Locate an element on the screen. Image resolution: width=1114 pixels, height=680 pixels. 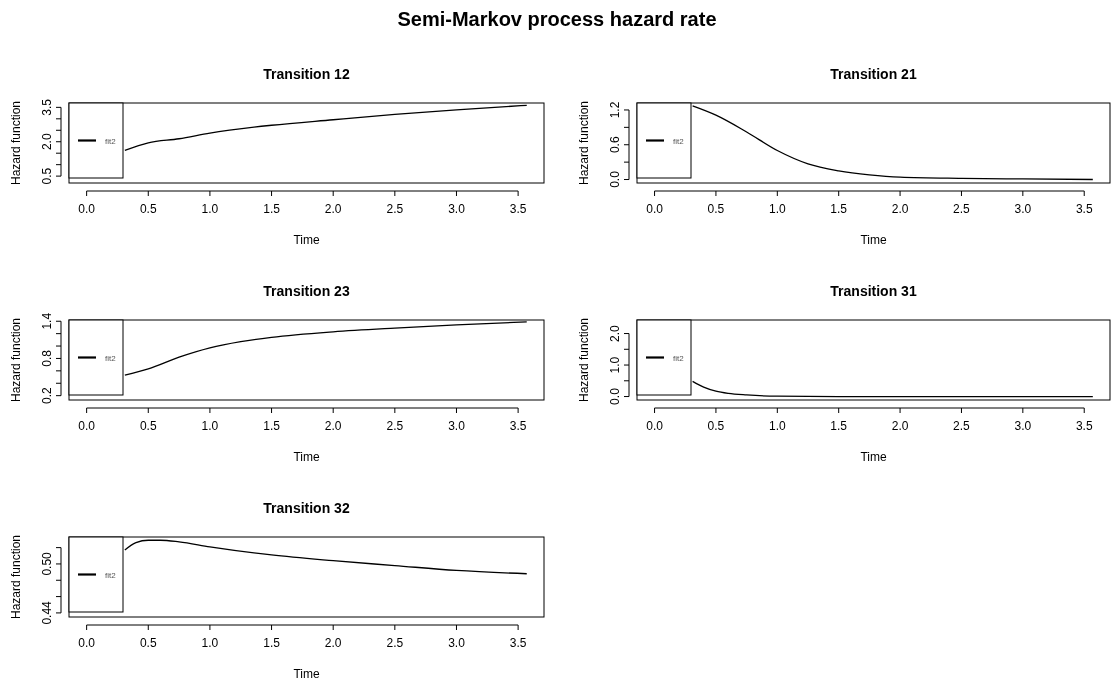
y-tick-label: 0.8 is located at coordinates (47, 358).